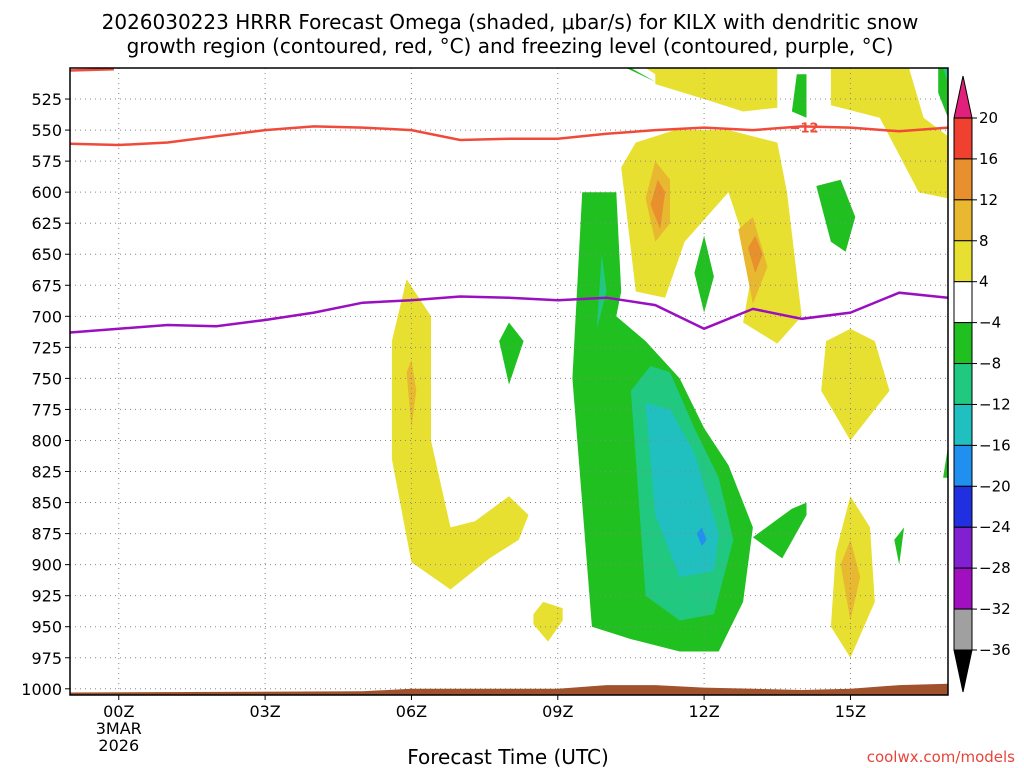 This screenshot has width=1024, height=768. Describe the element at coordinates (46, 192) in the screenshot. I see `y-tick-label-600: 600` at that location.